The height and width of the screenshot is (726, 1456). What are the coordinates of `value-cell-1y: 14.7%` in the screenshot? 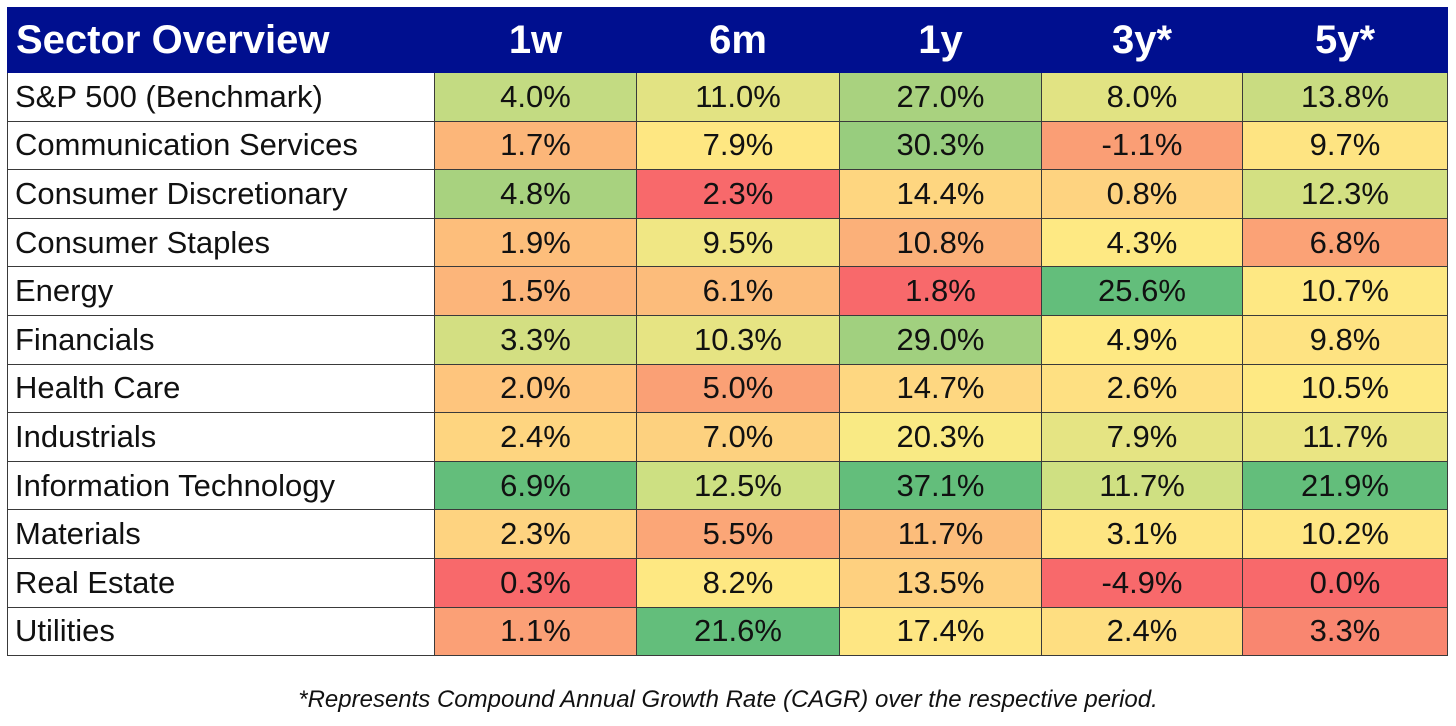 It's located at (940, 388).